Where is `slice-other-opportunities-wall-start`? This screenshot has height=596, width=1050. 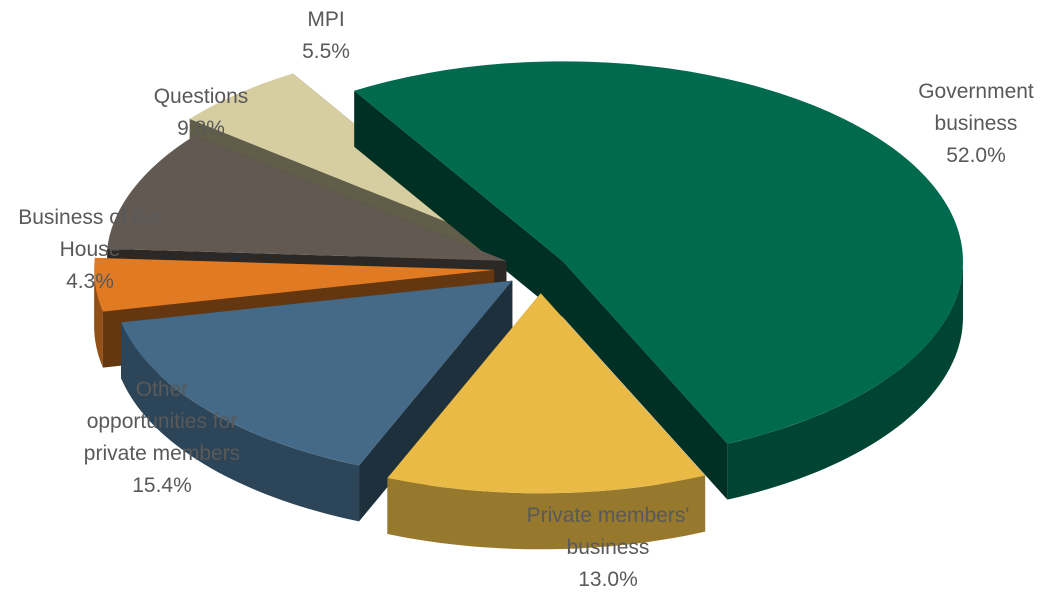 slice-other-opportunities-wall-start is located at coordinates (436, 401).